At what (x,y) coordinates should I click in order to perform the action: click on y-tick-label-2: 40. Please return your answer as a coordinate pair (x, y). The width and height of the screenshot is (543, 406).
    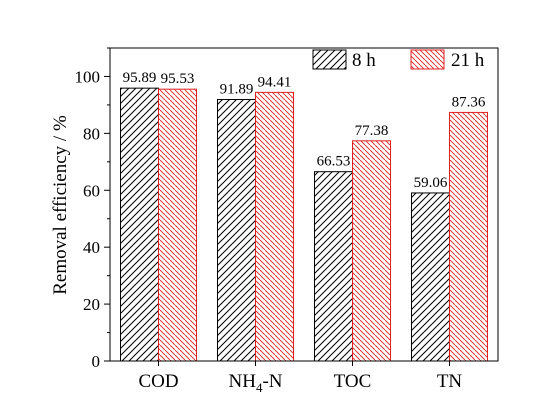
    Looking at the image, I should click on (91, 247).